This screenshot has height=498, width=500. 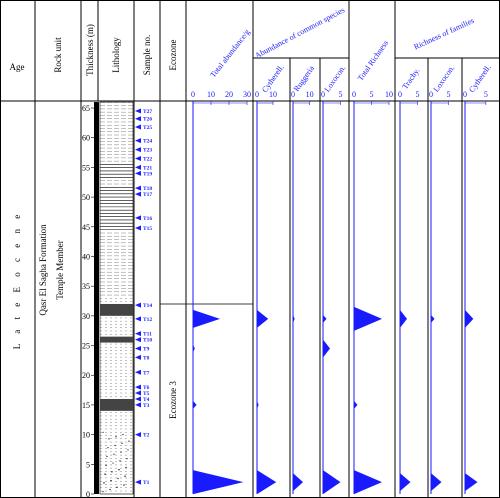 I want to click on sample-label-t11: T11, so click(x=147, y=335).